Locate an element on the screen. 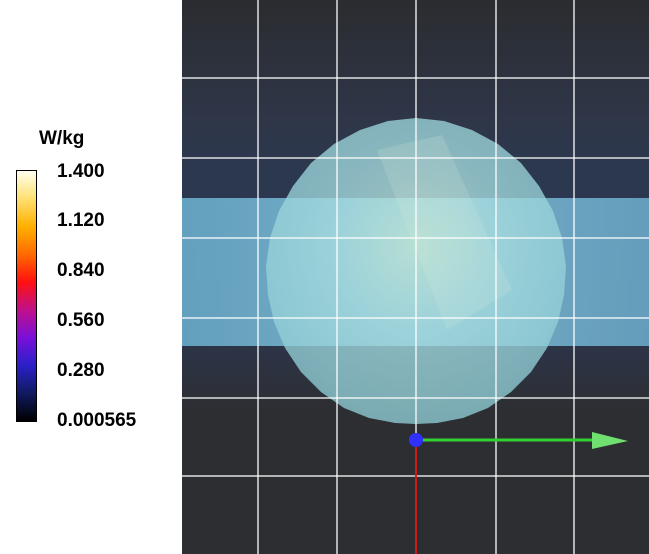  origin-marker is located at coordinates (416, 440).